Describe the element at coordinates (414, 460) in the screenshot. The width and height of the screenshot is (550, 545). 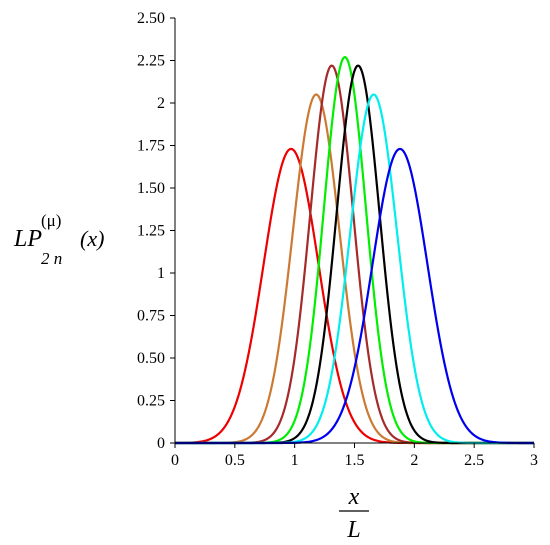
I see `x-tick-label: 2` at that location.